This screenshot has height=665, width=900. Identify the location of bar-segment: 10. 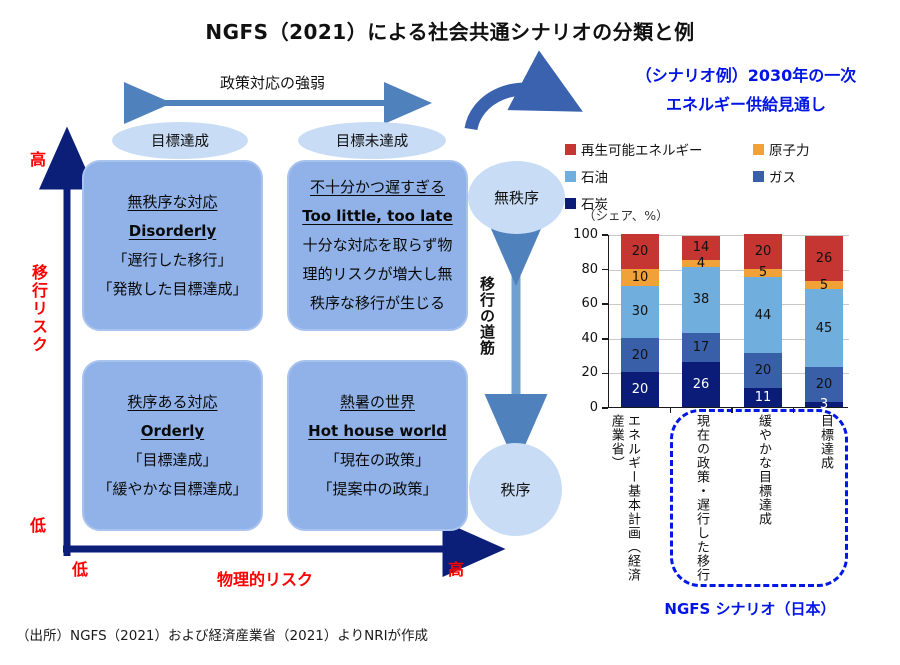
(640, 277).